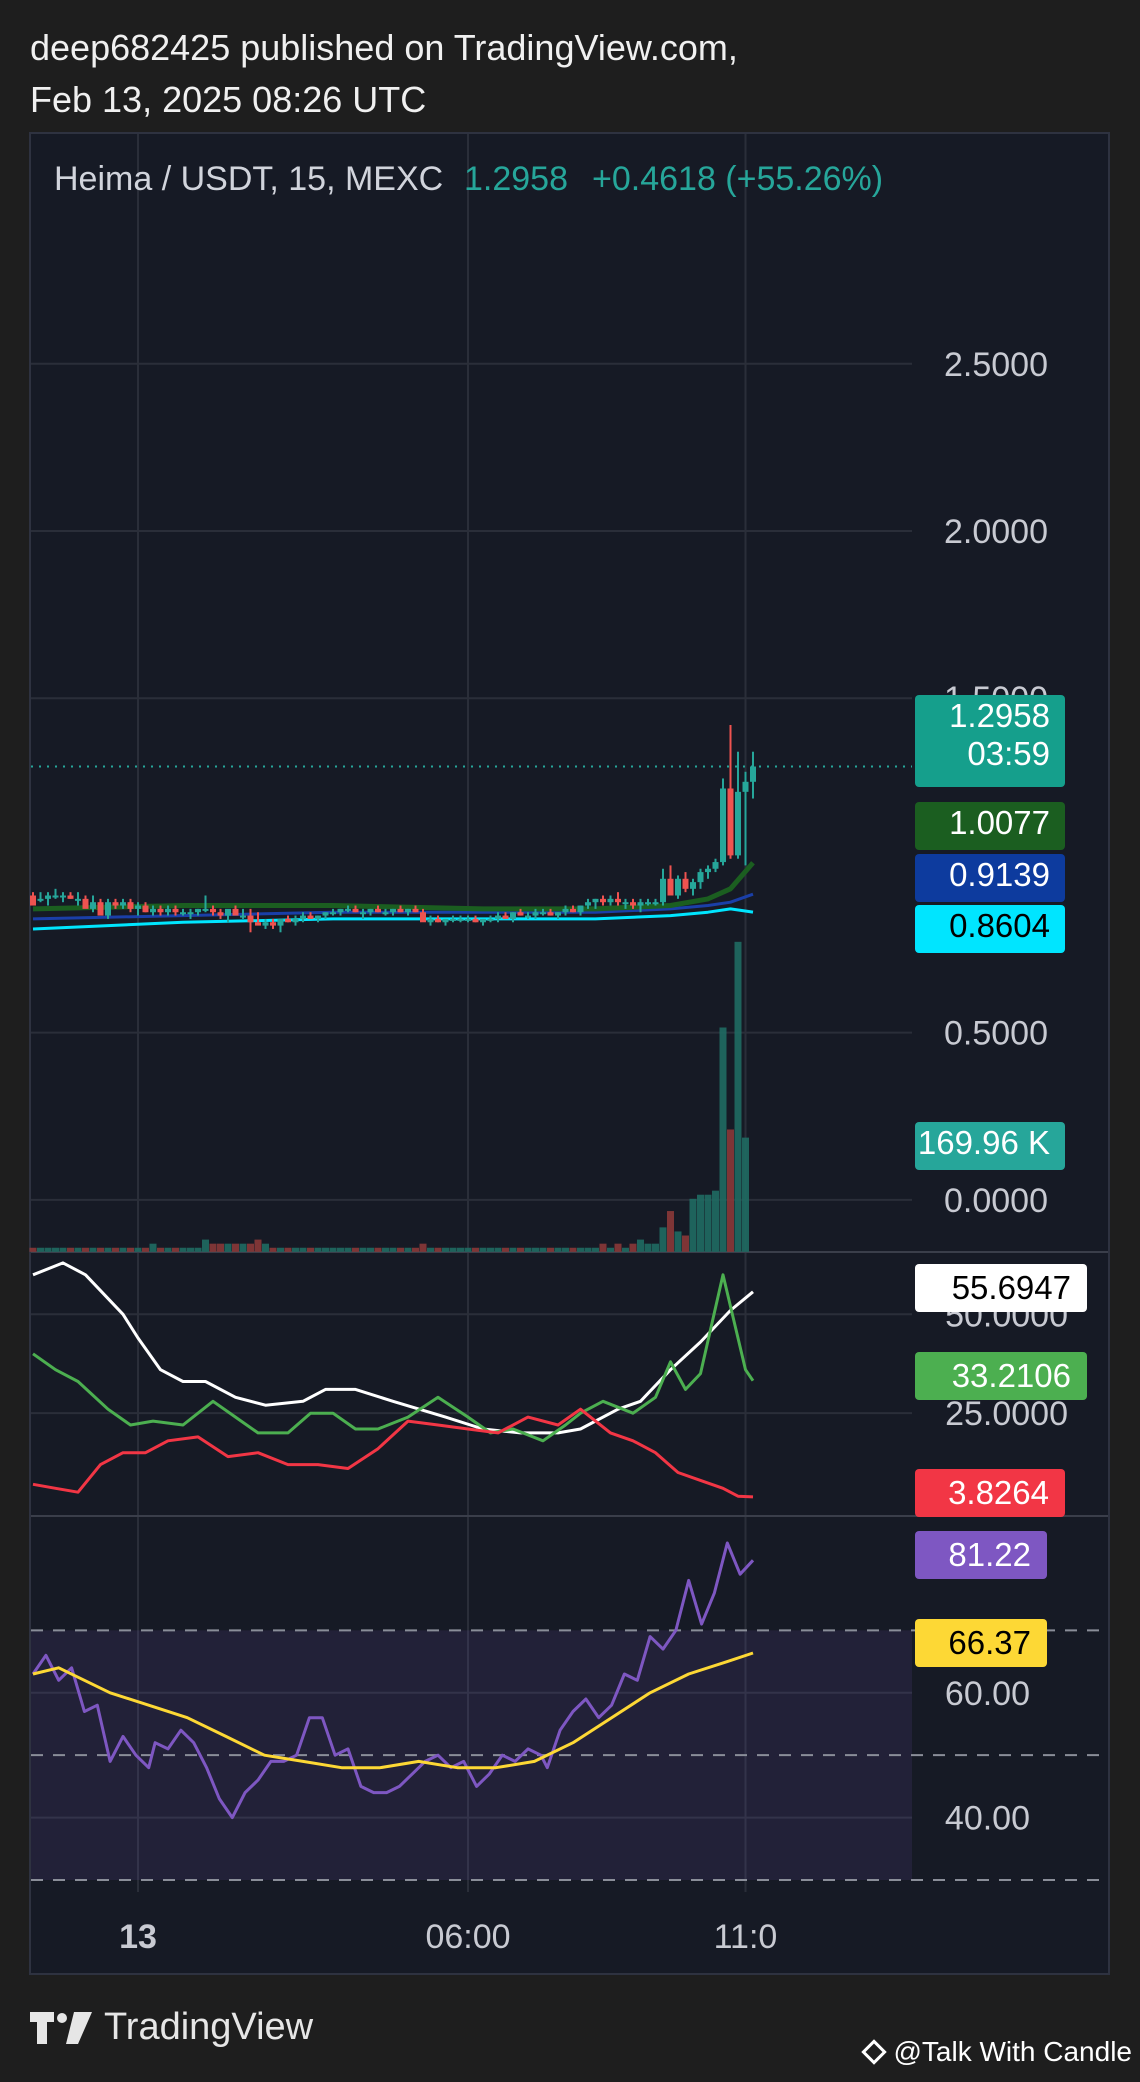 This screenshot has width=1140, height=2082. What do you see at coordinates (393, 919) in the screenshot?
I see `ema-slow-line` at bounding box center [393, 919].